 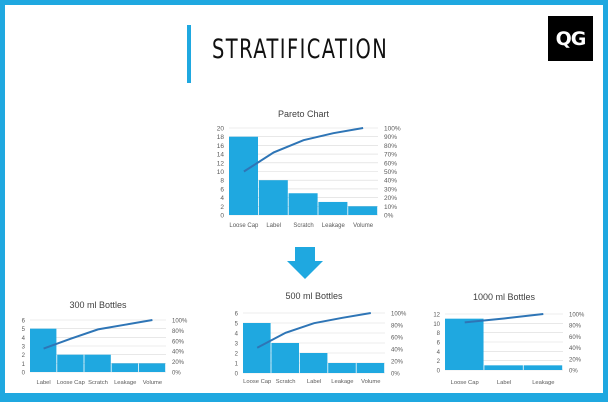 What do you see at coordinates (314, 296) in the screenshot?
I see `chart-title: 500 ml Bottles` at bounding box center [314, 296].